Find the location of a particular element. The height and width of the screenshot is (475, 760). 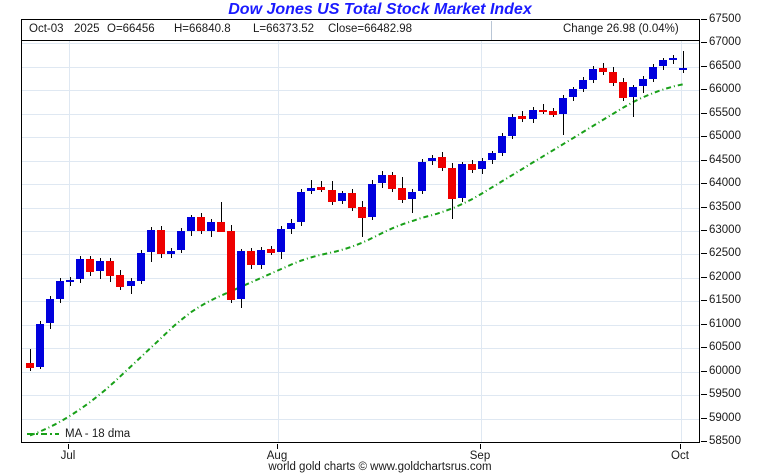

y-axis-label: 67000 is located at coordinates (725, 42).